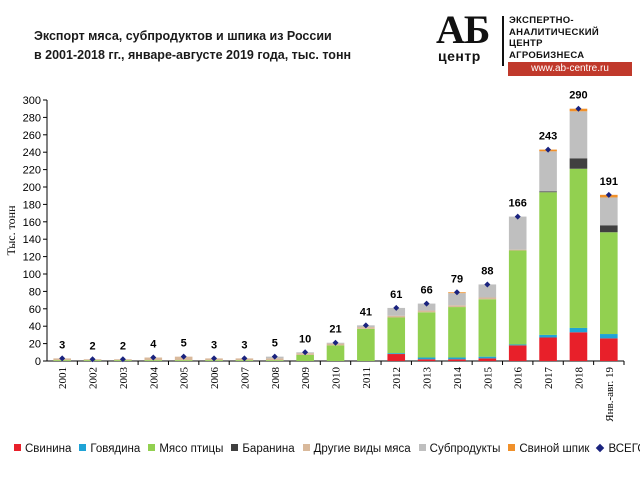 The width and height of the screenshot is (640, 480). Describe the element at coordinates (541, 20) in the screenshot. I see `logo-line-1: ЭКСПЕРТНО-` at that location.